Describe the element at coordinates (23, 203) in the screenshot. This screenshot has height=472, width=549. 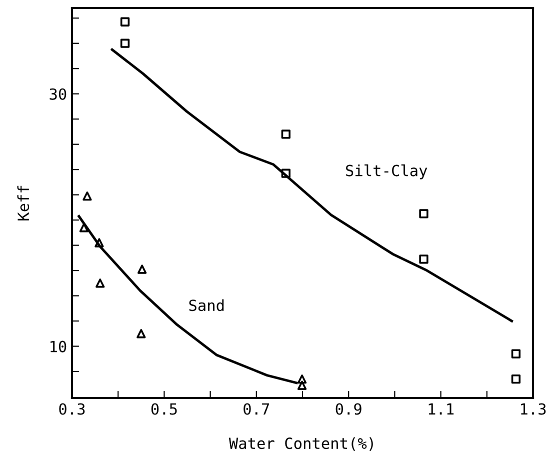
I see `y-axis-title: Keff` at that location.